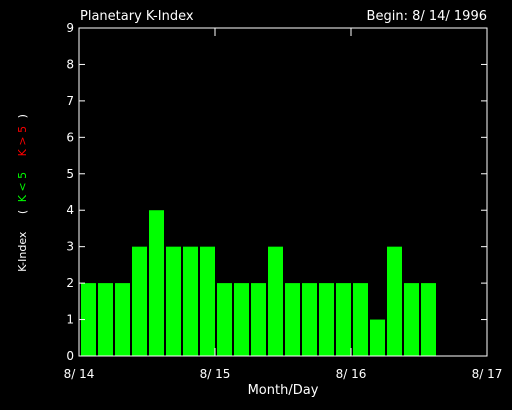  I want to click on y-axis-label-close: ), so click(22, 116).